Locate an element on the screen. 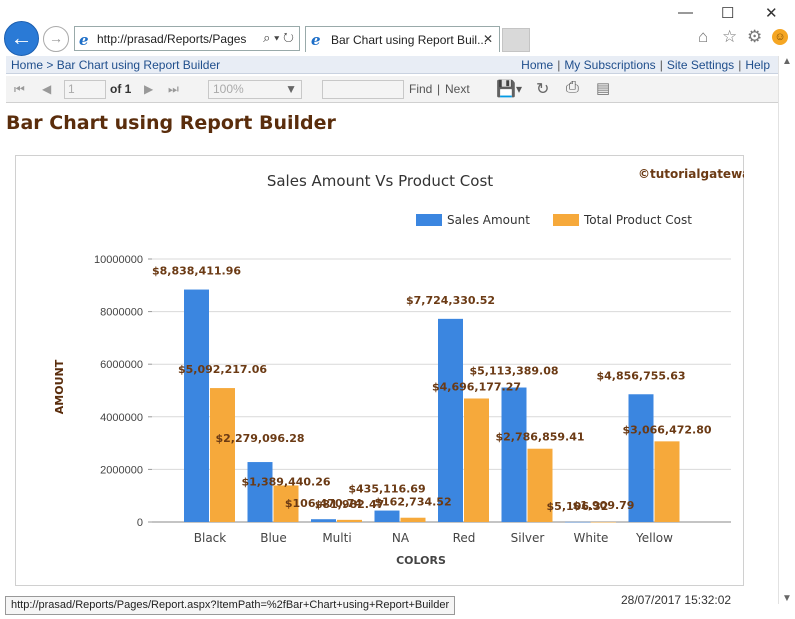 This screenshot has height=619, width=795. x-tick-label: Yellow is located at coordinates (654, 538).